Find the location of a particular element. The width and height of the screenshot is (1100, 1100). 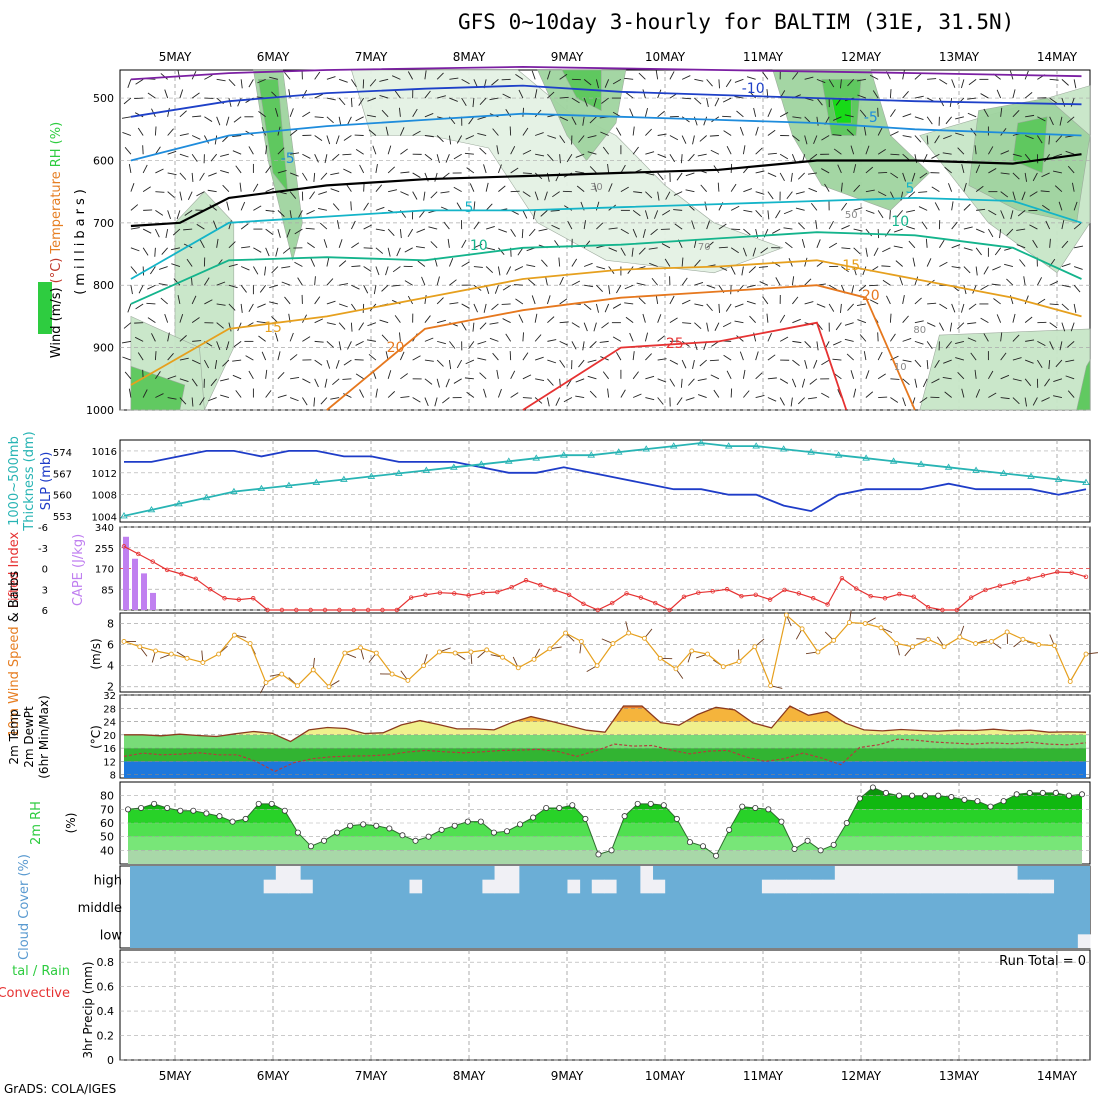

top-day-label: 10MAY is located at coordinates (665, 57).